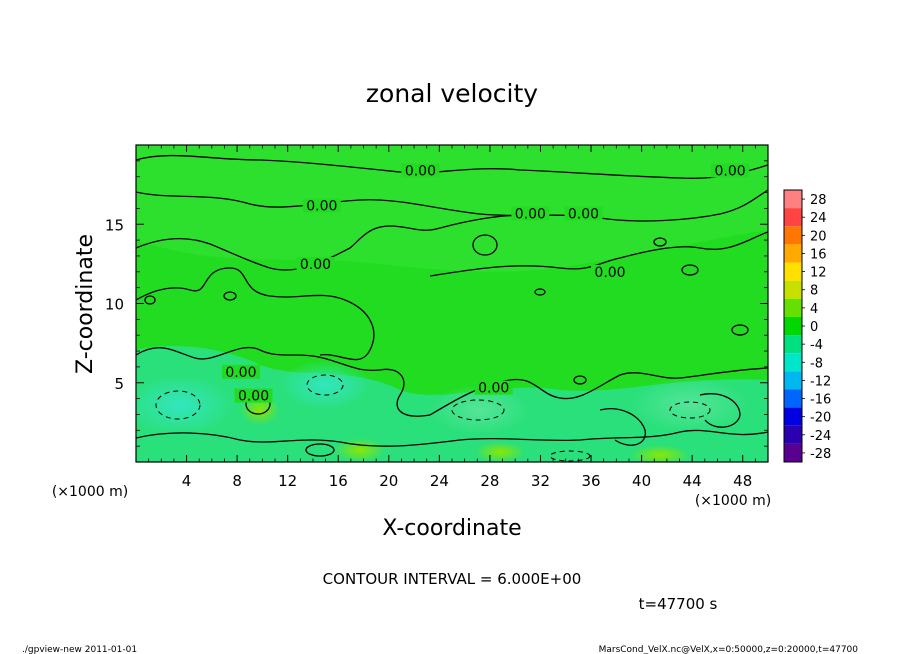 Image resolution: width=904 pixels, height=654 pixels. Describe the element at coordinates (641, 481) in the screenshot. I see `x-tick-label: 40` at that location.